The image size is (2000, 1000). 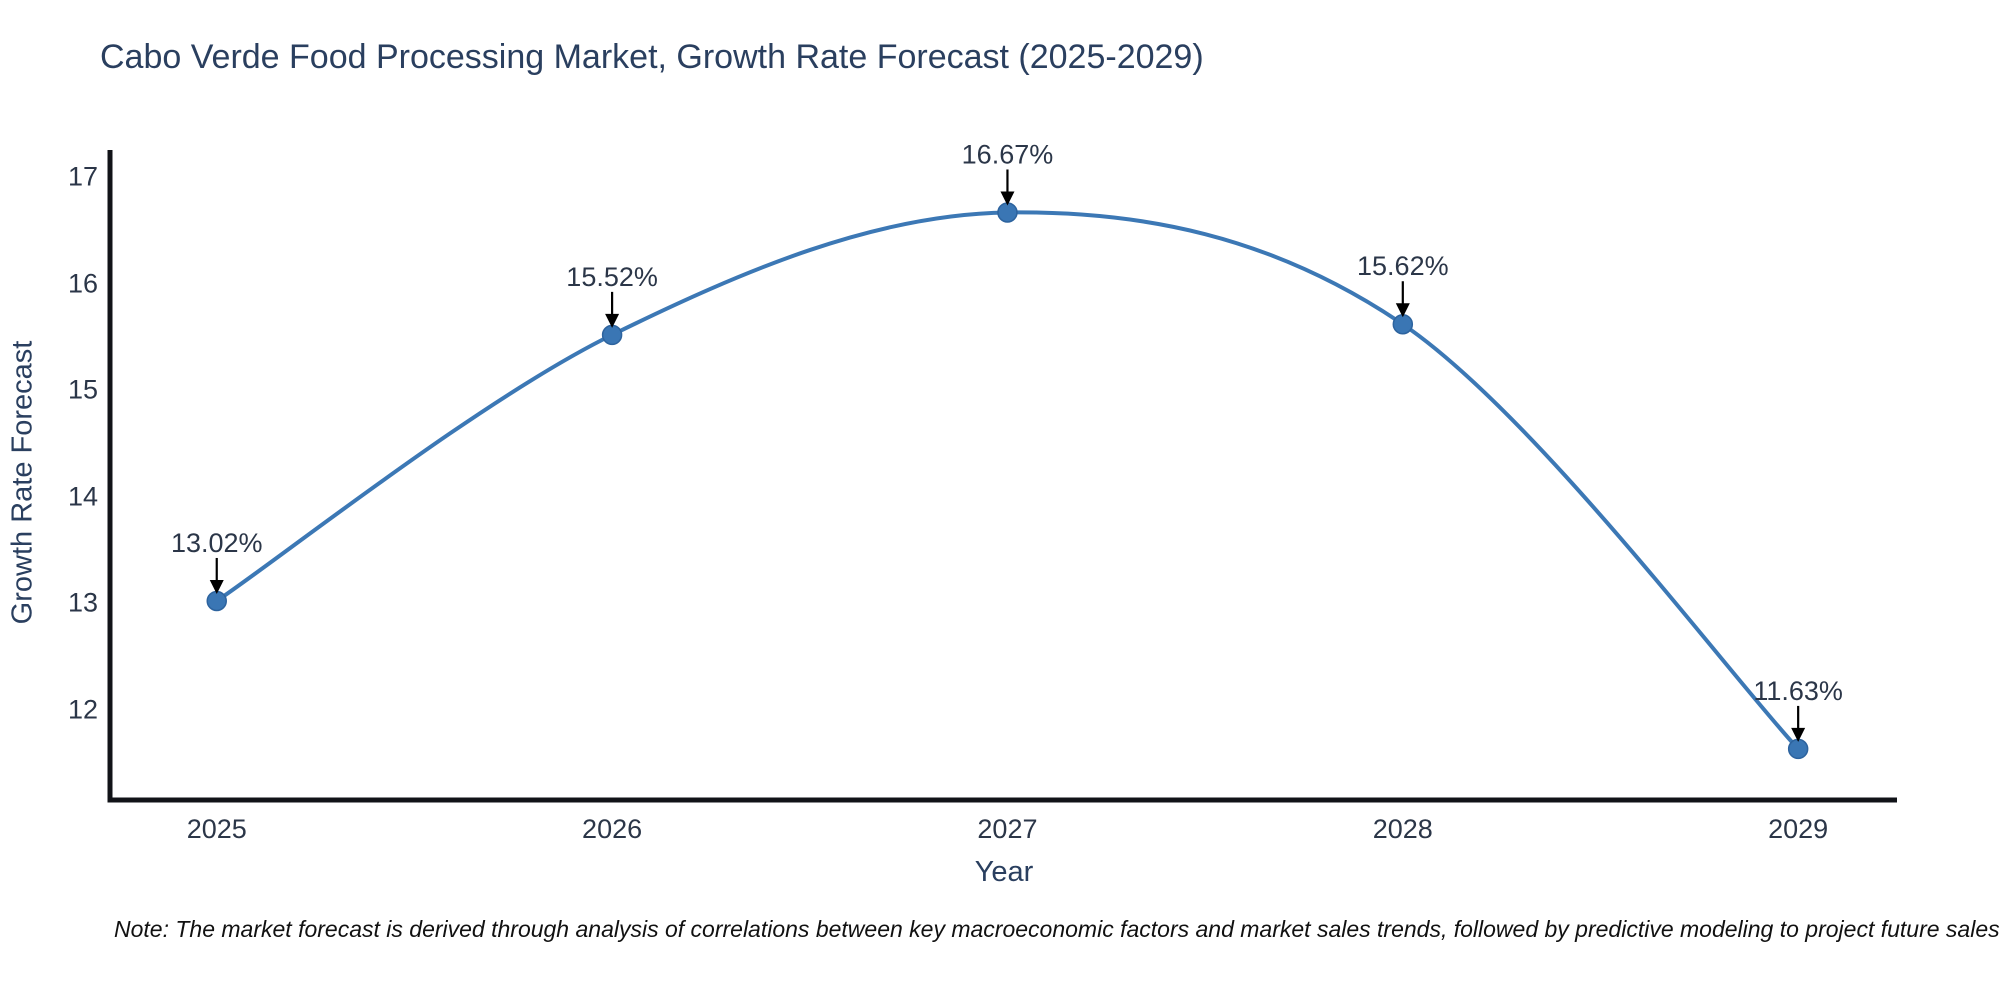 What do you see at coordinates (612, 829) in the screenshot?
I see `x-tick-label: 2026` at bounding box center [612, 829].